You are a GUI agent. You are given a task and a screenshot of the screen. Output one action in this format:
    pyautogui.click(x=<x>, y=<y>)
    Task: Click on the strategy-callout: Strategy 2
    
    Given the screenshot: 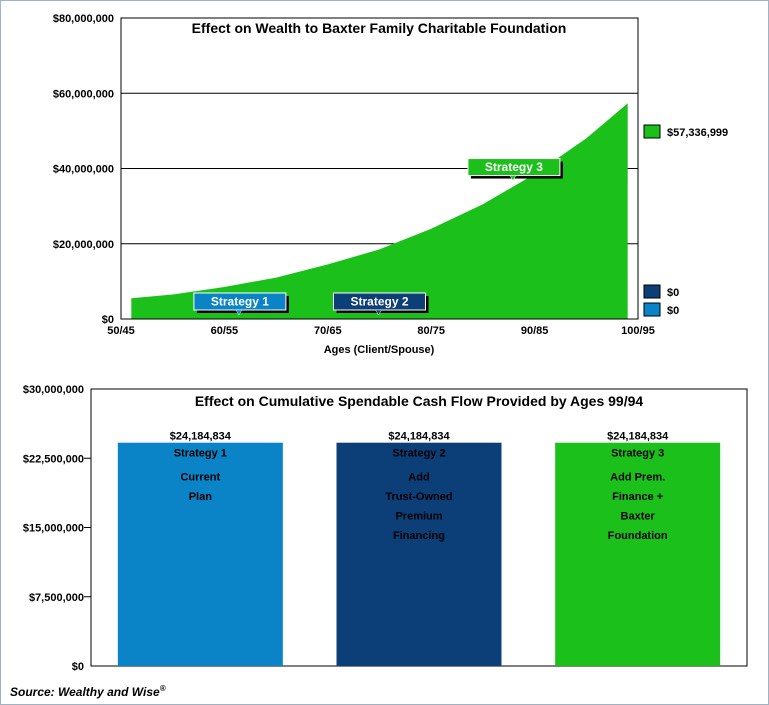 What is the action you would take?
    pyautogui.click(x=381, y=304)
    